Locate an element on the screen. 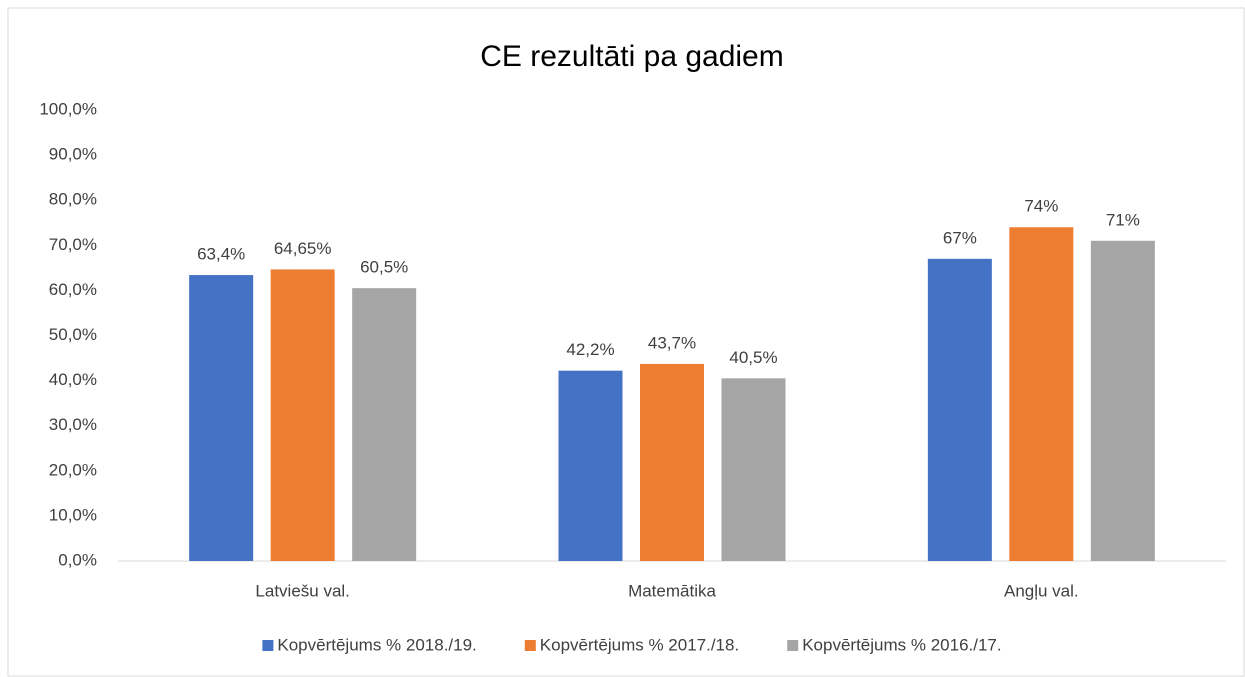 The image size is (1245, 677). y-tick-label: 100,0% is located at coordinates (68, 108).